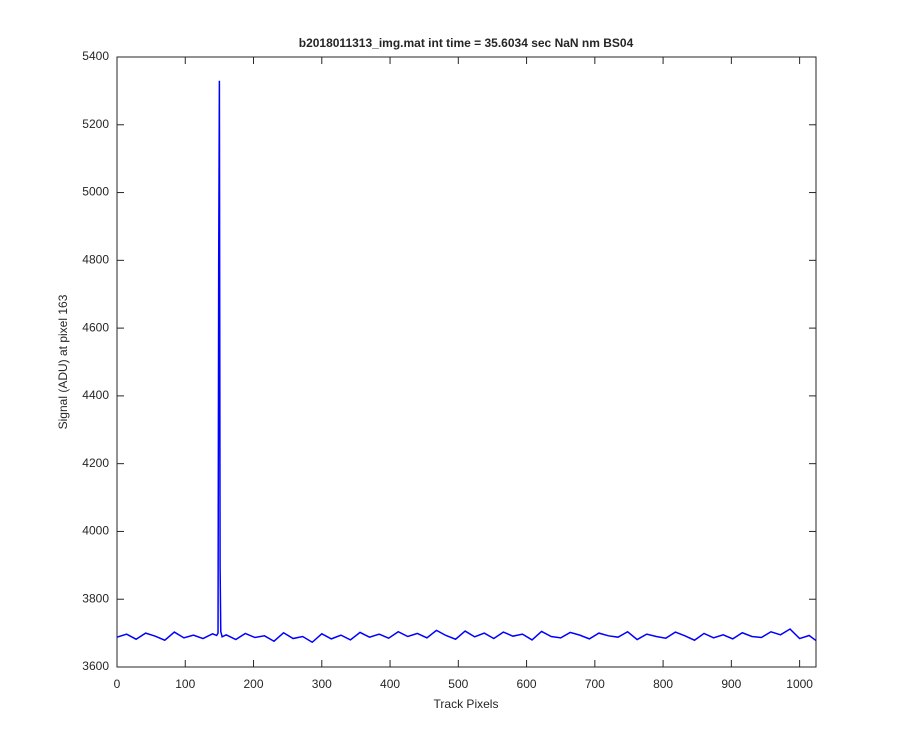 This screenshot has width=900, height=750. I want to click on x-tick-label: 1000, so click(799, 684).